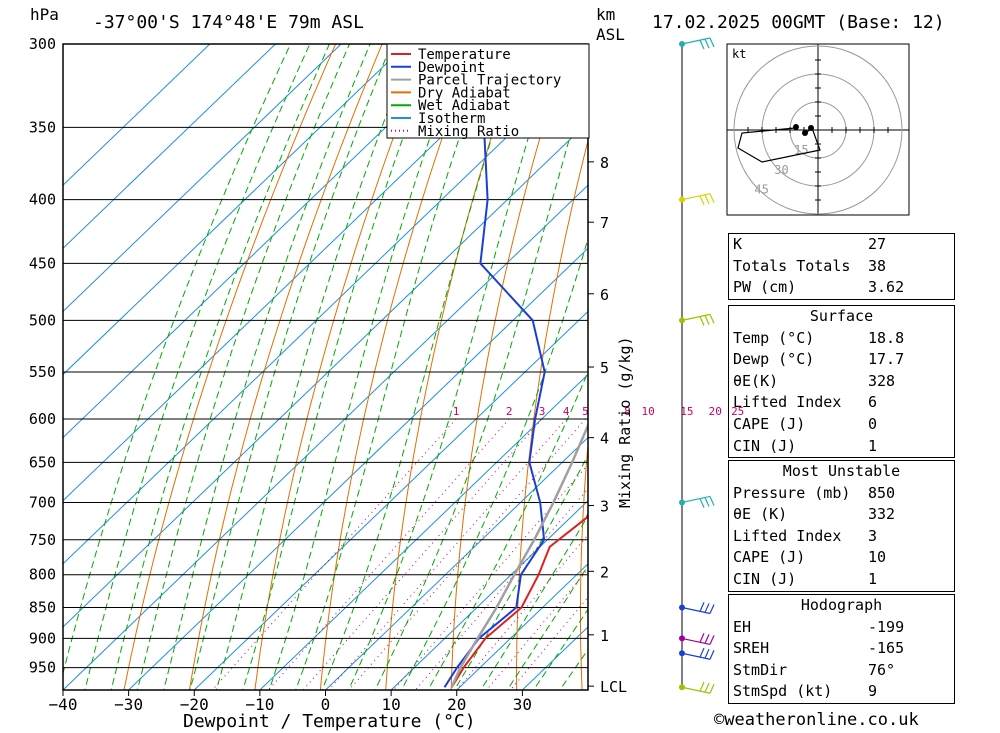 The width and height of the screenshot is (1000, 733). Describe the element at coordinates (625, 422) in the screenshot. I see `mixing-ratio-axis-title: Mixing Ratio (g/kg)` at that location.